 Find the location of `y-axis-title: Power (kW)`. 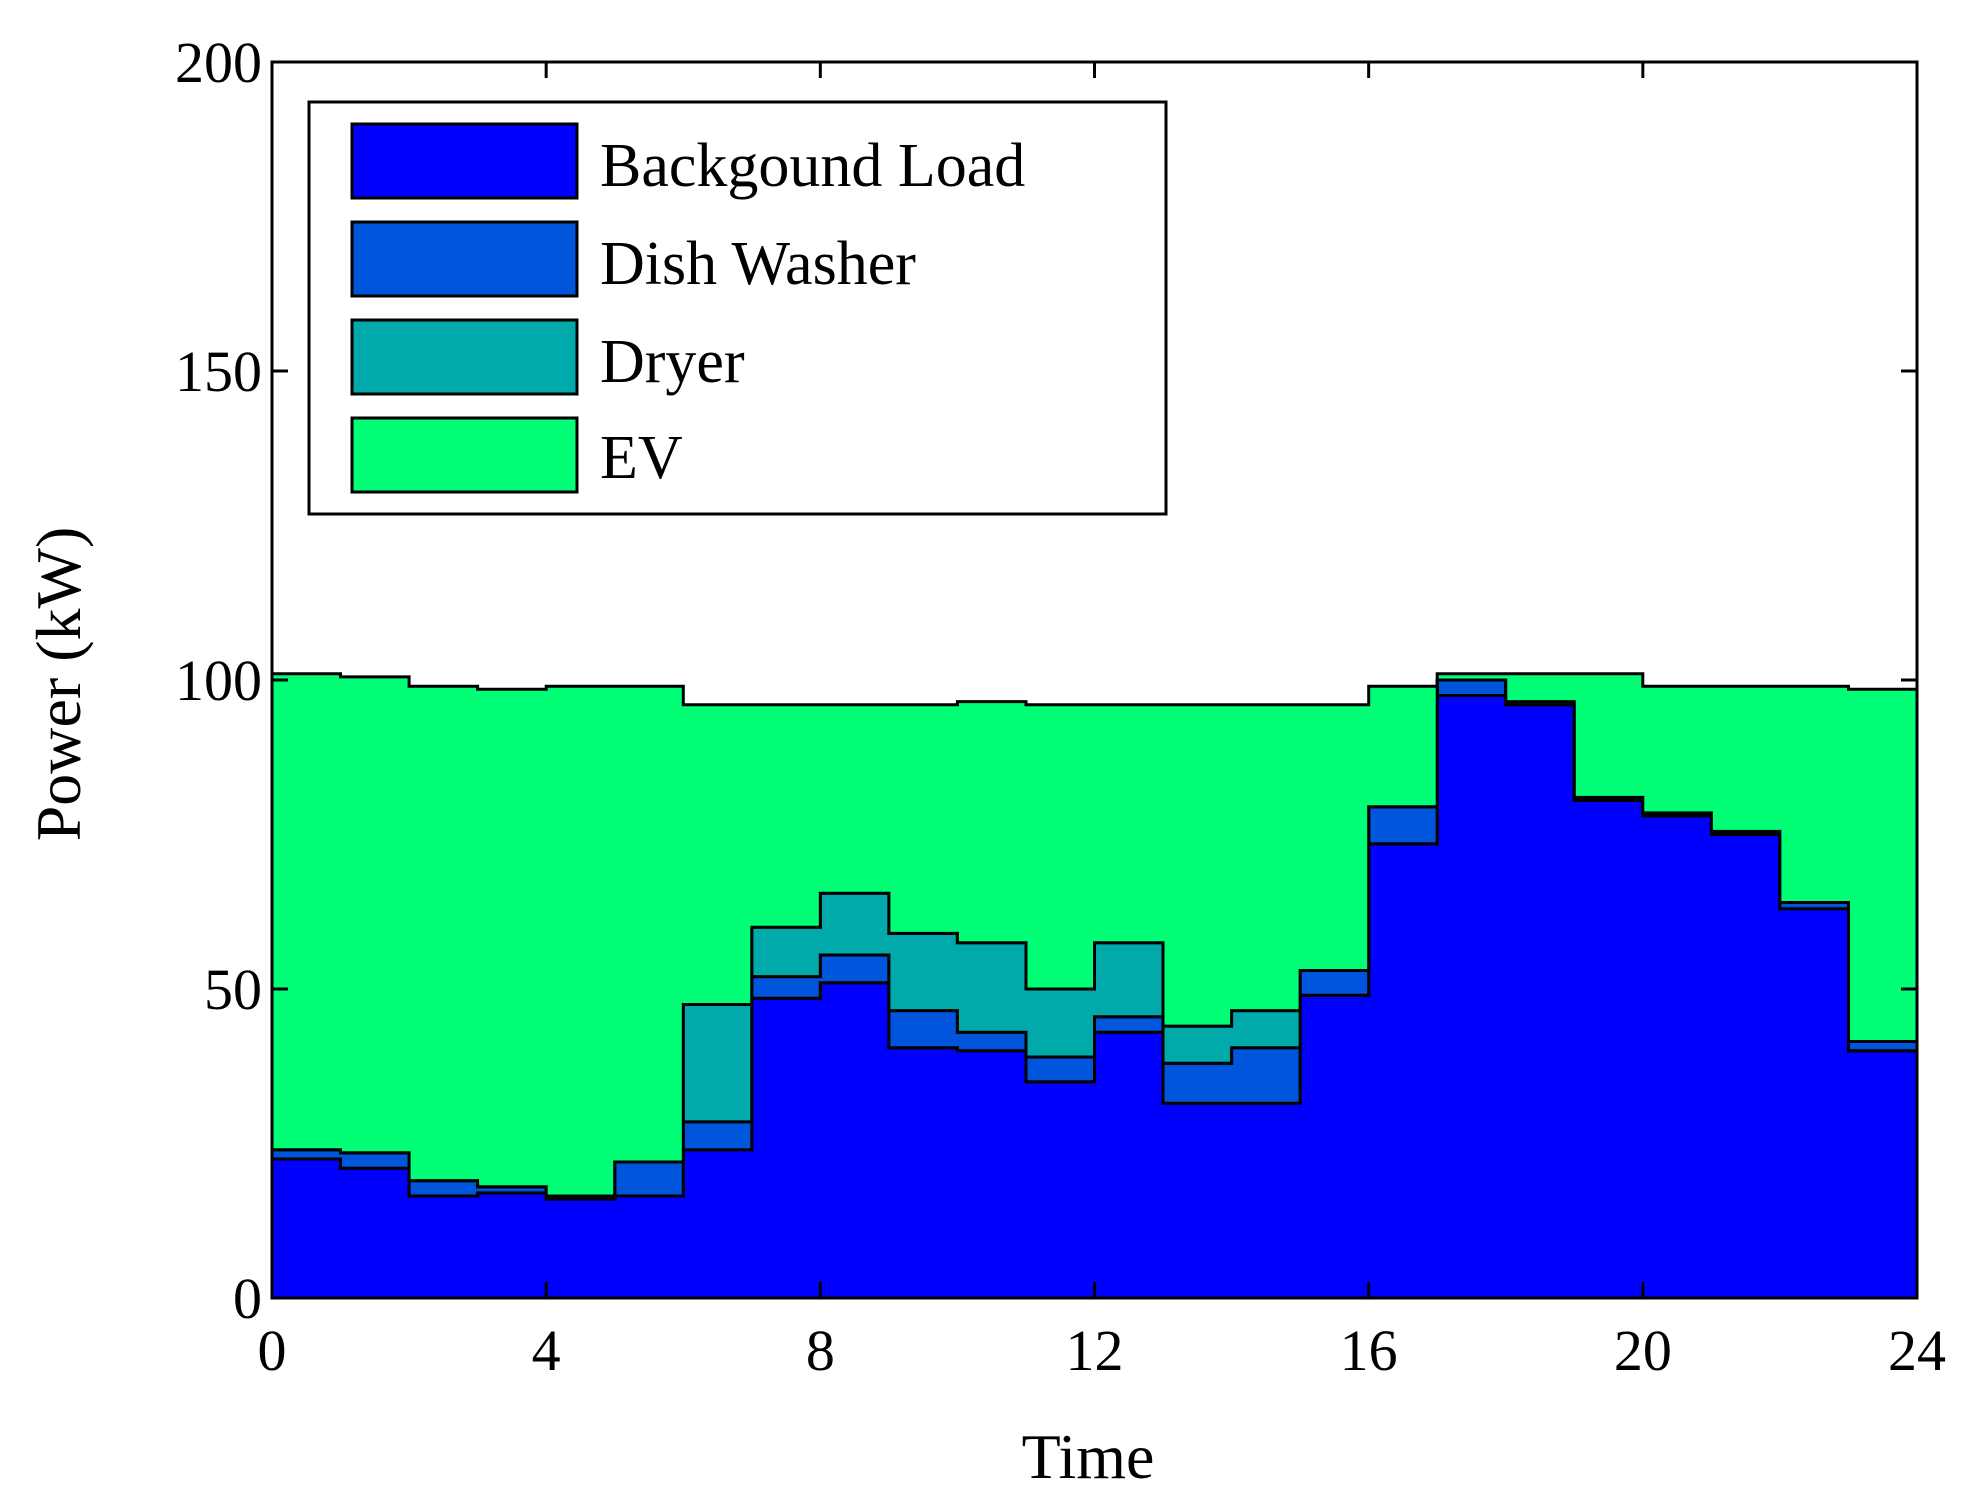

y-axis-title: Power (kW) is located at coordinates (58, 684).